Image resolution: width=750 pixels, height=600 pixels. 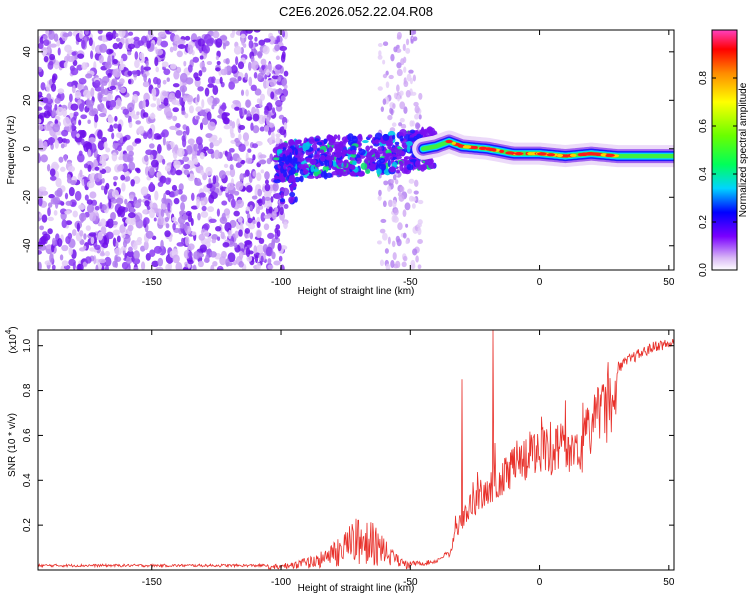 I want to click on spectrogram-ytick-label: 40, so click(x=27, y=52).